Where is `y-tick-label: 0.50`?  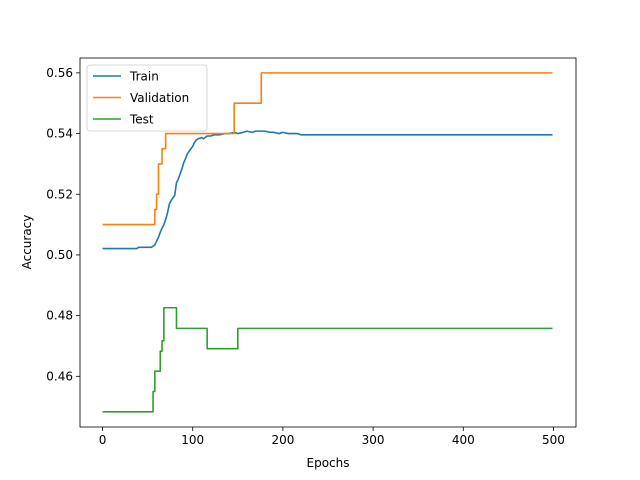
y-tick-label: 0.50 is located at coordinates (59, 255).